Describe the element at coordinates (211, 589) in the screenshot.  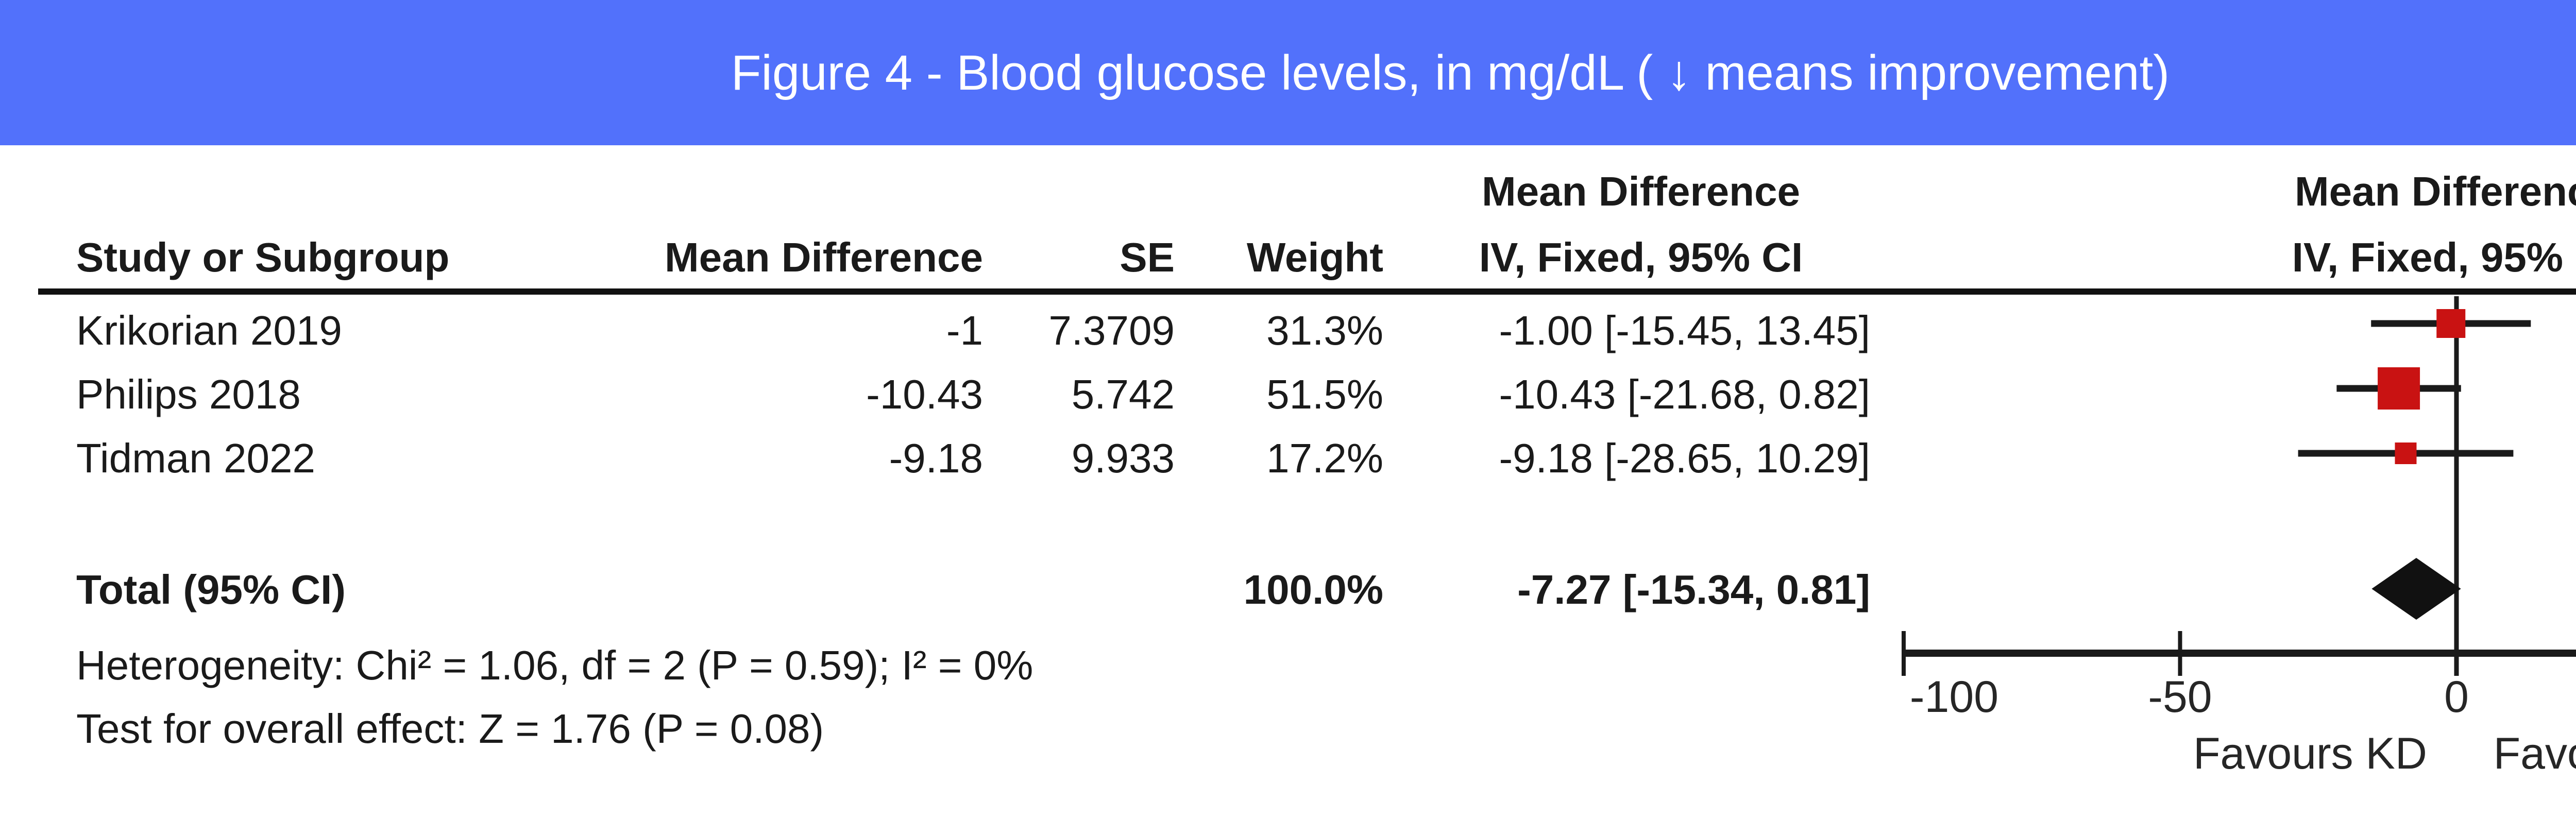
I see `total-label: Total (95% CI)` at that location.